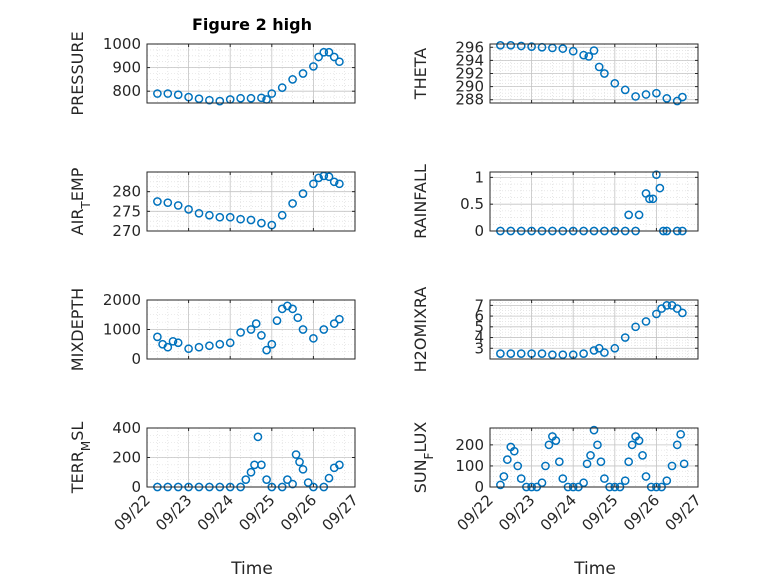 This screenshot has width=778, height=583. I want to click on x-axis-label-left: Time, so click(251, 569).